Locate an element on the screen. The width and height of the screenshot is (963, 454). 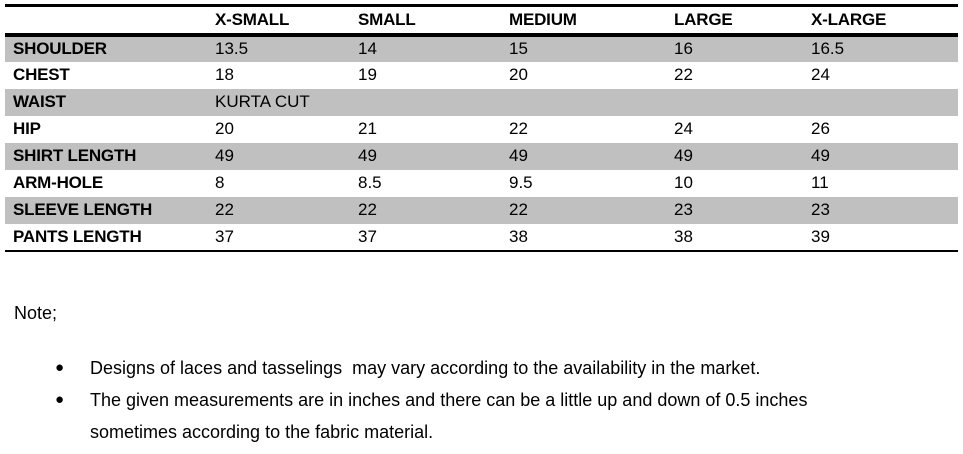
cell: 15 is located at coordinates (591, 48).